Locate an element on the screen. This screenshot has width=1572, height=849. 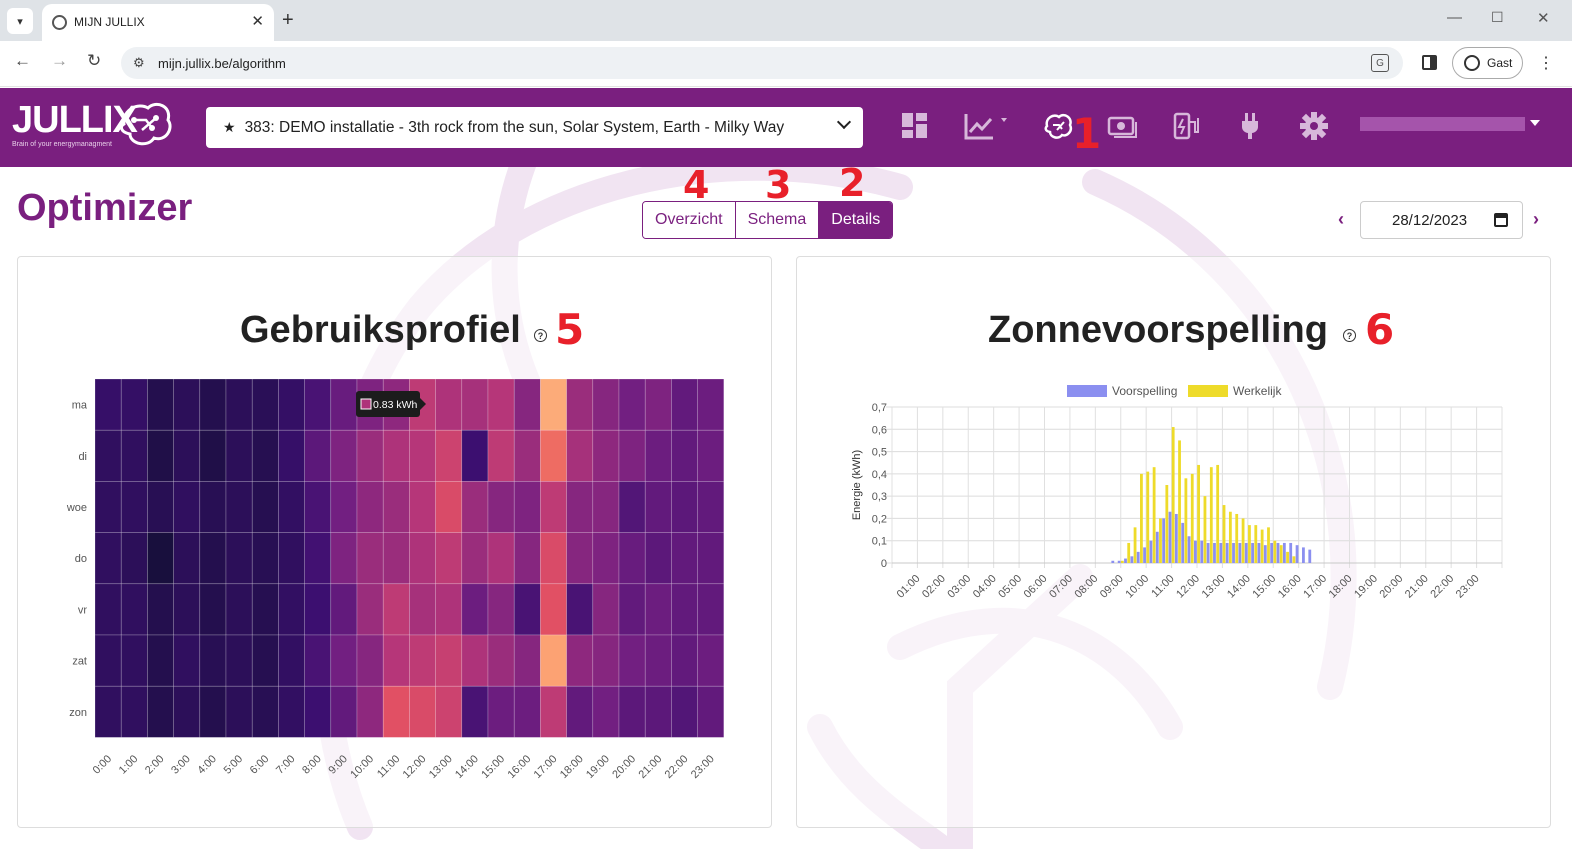
heatmap-column-label: 3:00 is located at coordinates (181, 765).